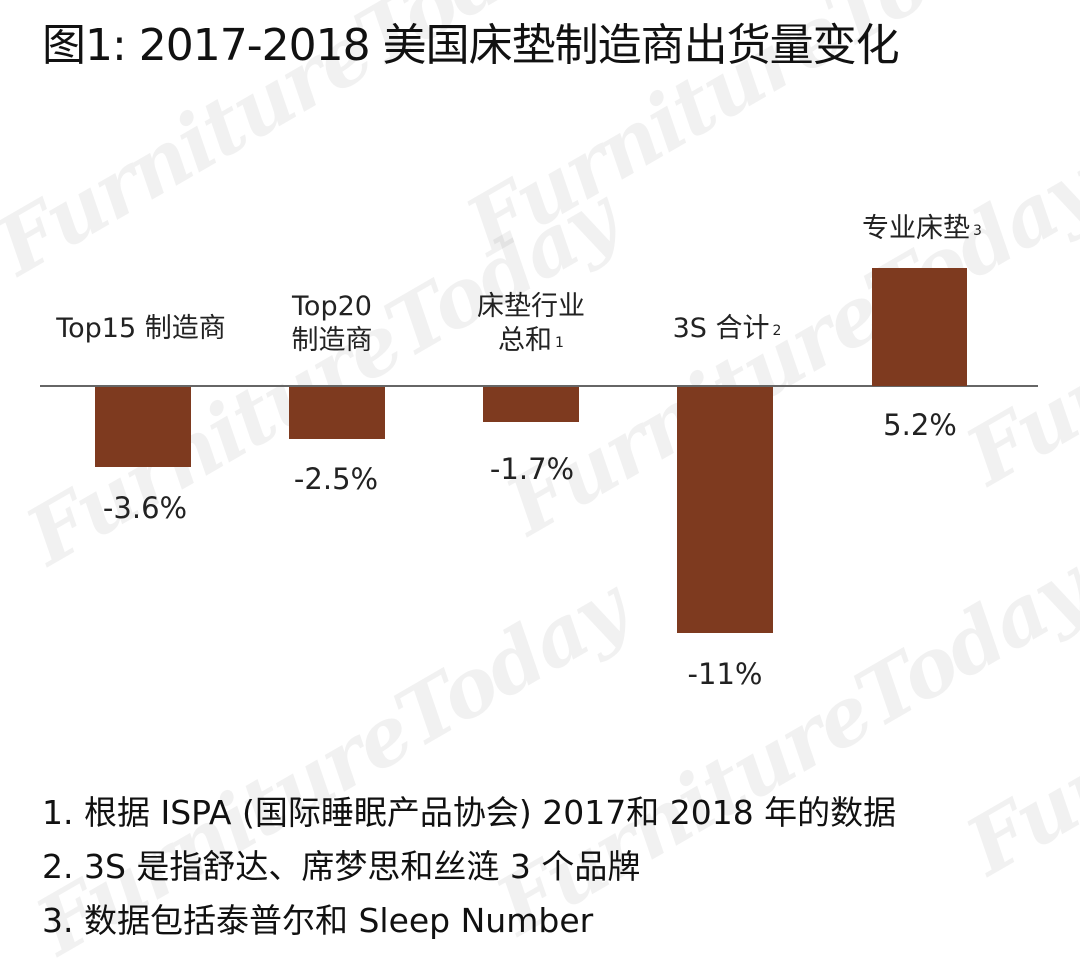  What do you see at coordinates (531, 404) in the screenshot?
I see `bar-industry-total` at bounding box center [531, 404].